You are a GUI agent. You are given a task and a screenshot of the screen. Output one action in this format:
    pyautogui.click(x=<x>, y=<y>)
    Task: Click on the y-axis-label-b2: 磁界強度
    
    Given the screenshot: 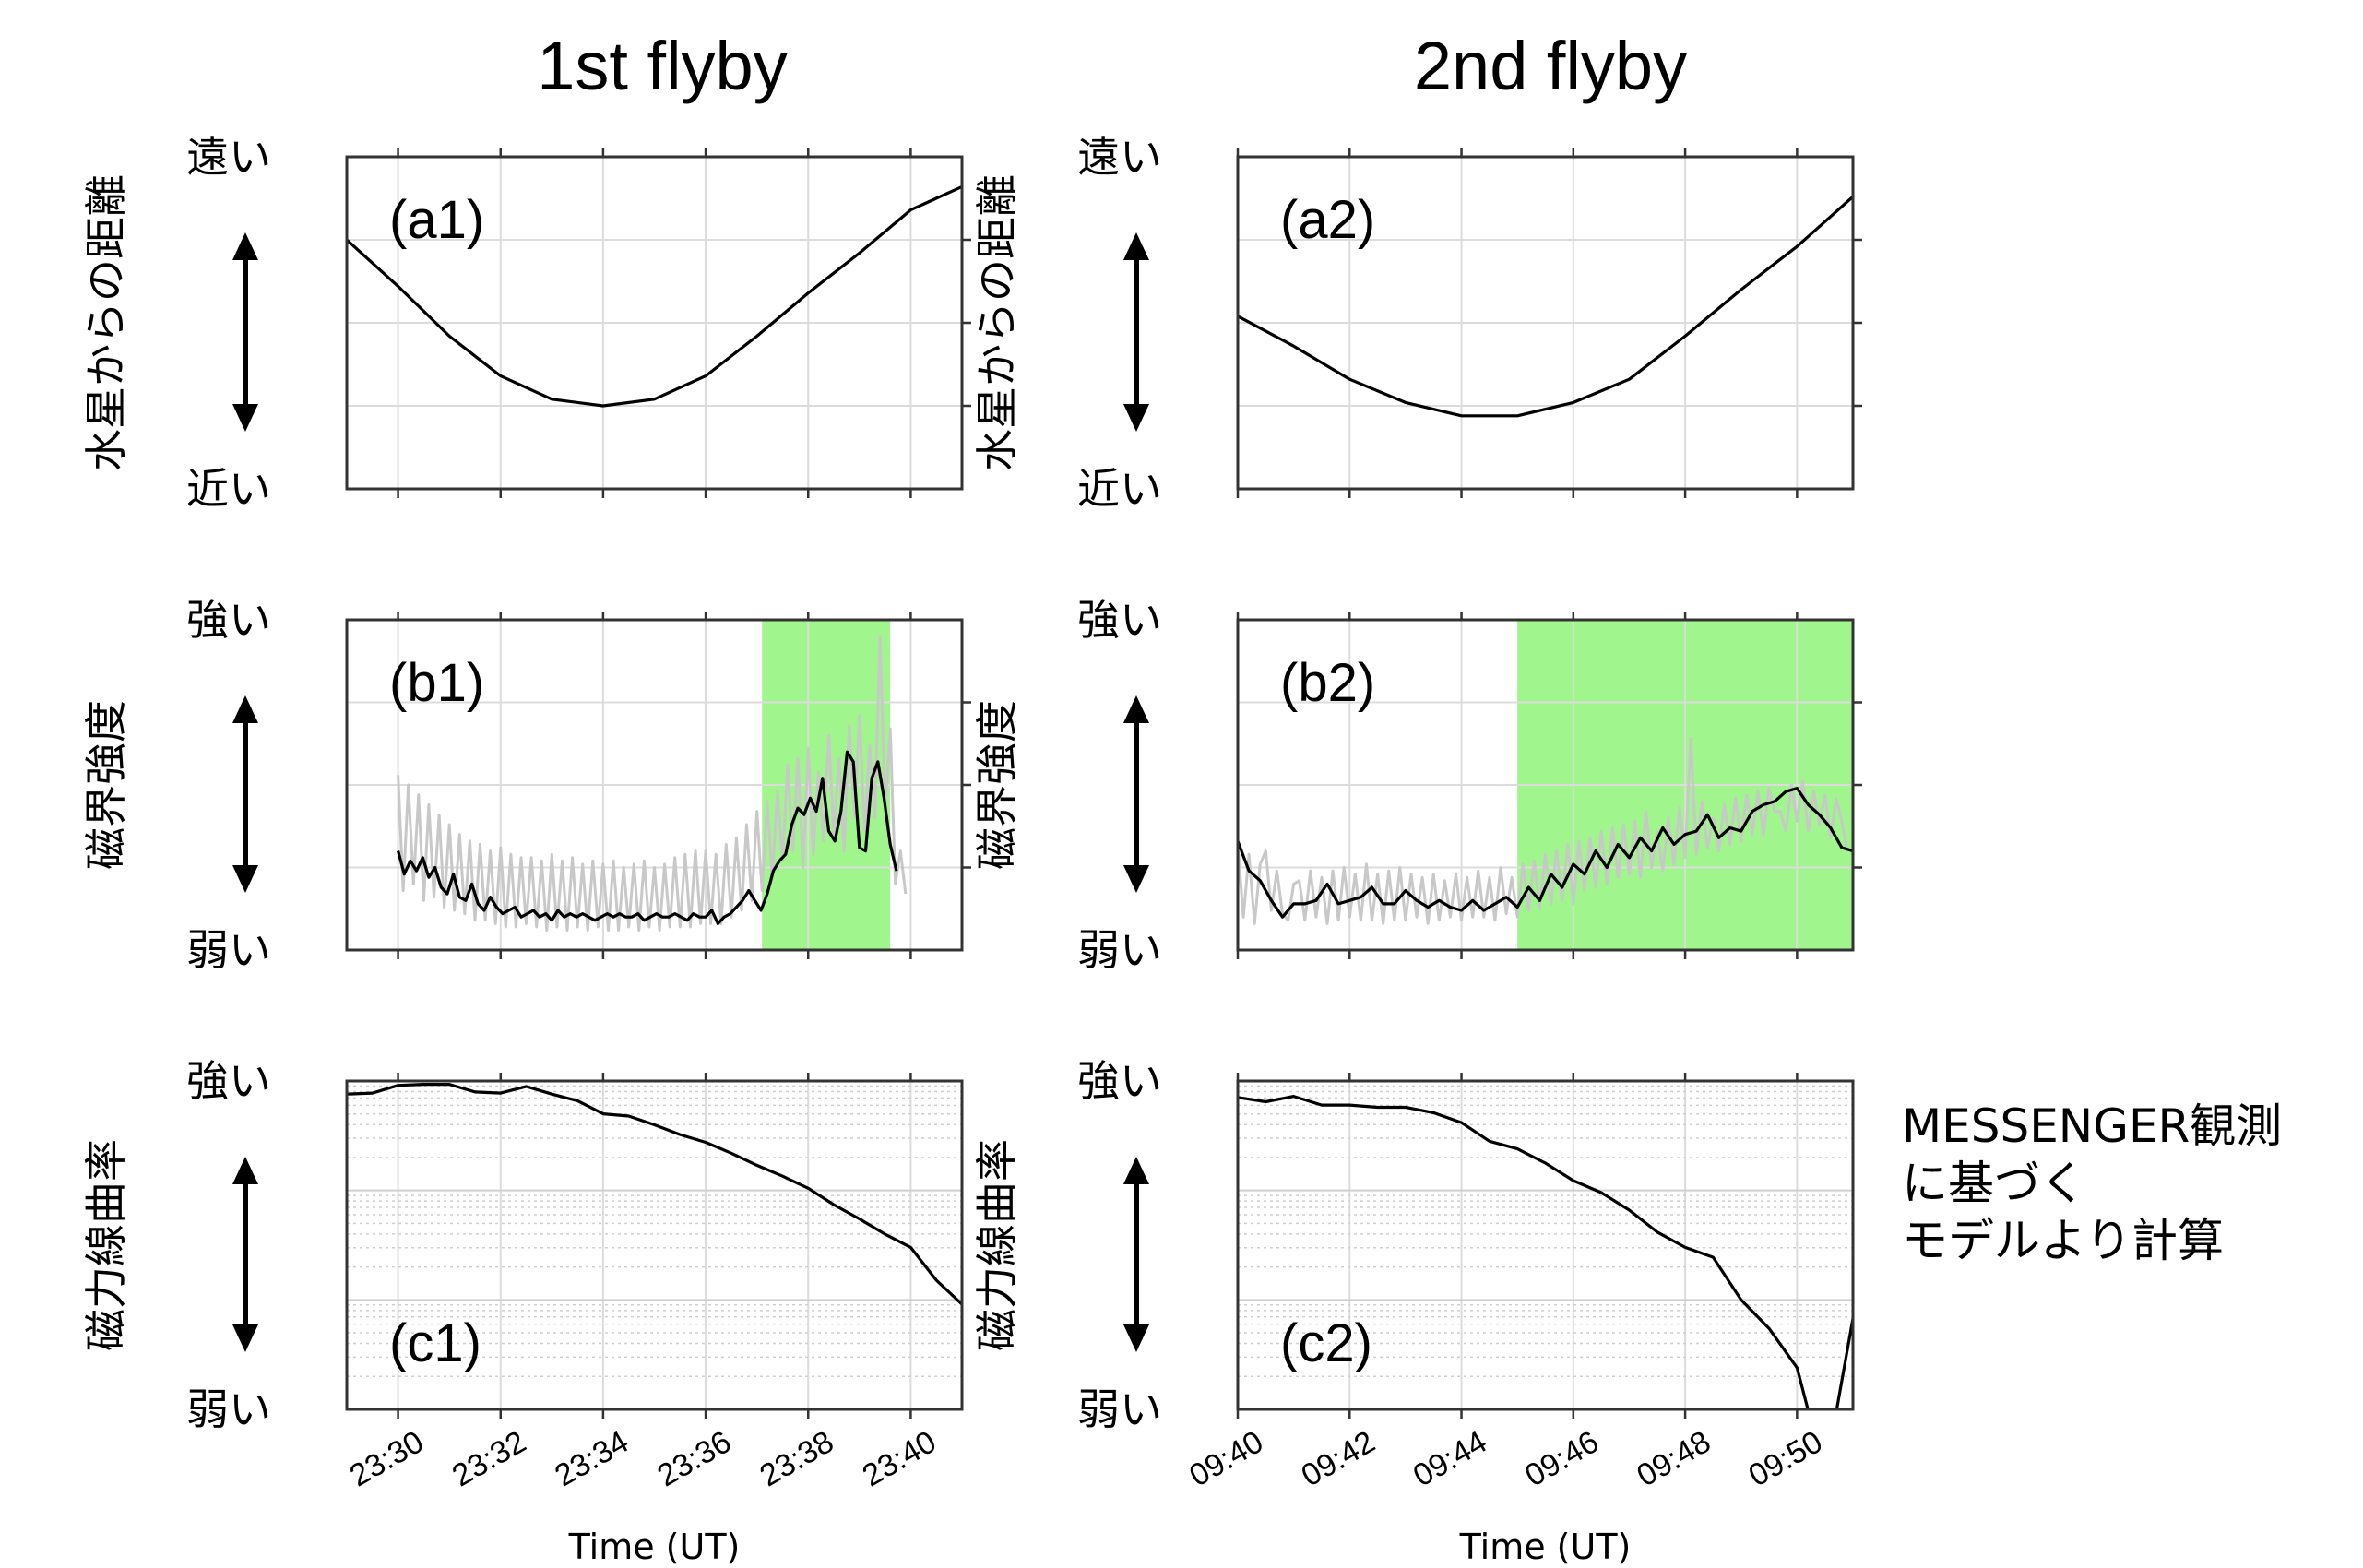 What is the action you would take?
    pyautogui.click(x=997, y=785)
    